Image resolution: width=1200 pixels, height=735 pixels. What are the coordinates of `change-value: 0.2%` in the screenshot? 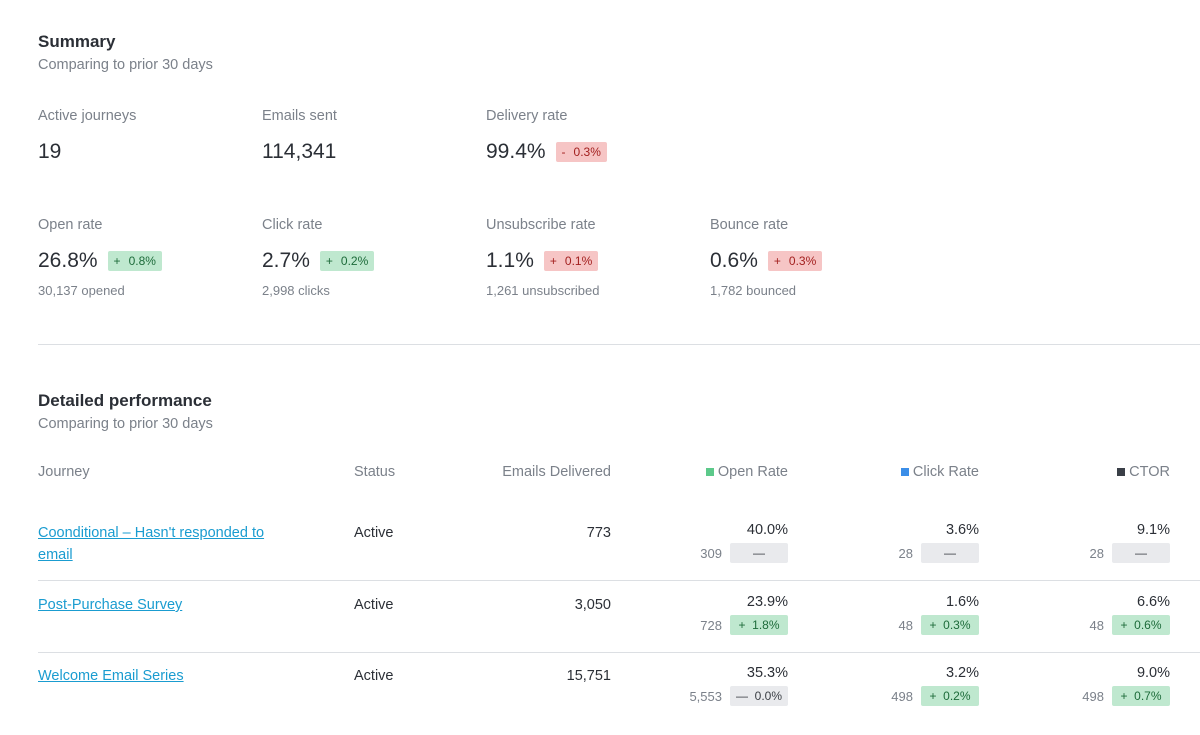 It's located at (354, 261).